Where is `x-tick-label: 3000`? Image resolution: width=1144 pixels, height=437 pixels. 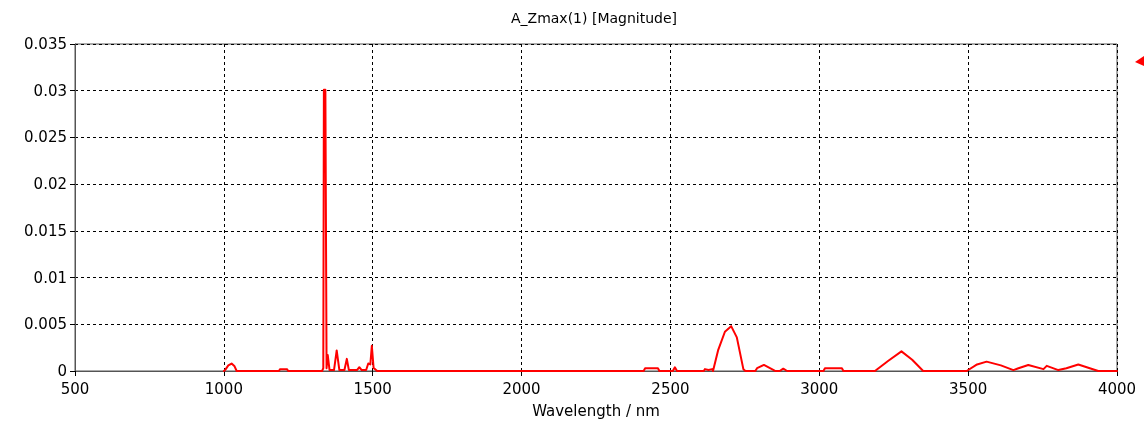 x-tick-label: 3000 is located at coordinates (819, 388).